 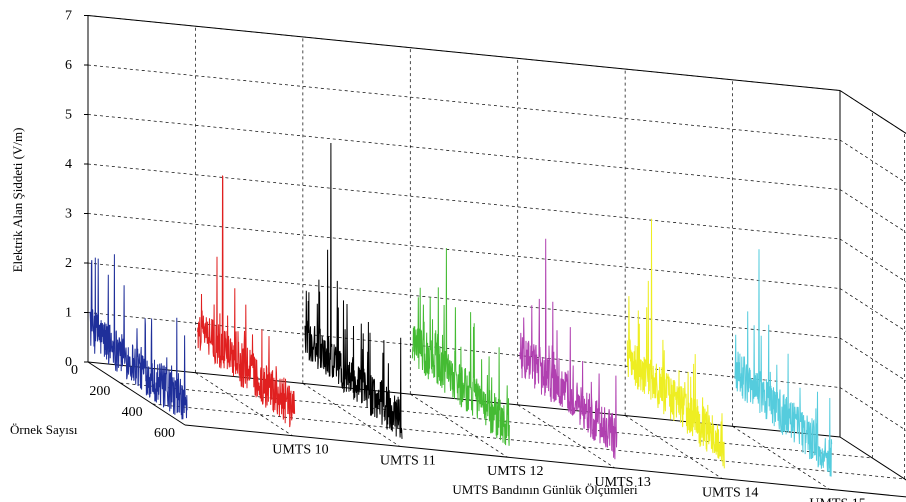 What do you see at coordinates (68, 164) in the screenshot?
I see `z-tick-label: 4` at bounding box center [68, 164].